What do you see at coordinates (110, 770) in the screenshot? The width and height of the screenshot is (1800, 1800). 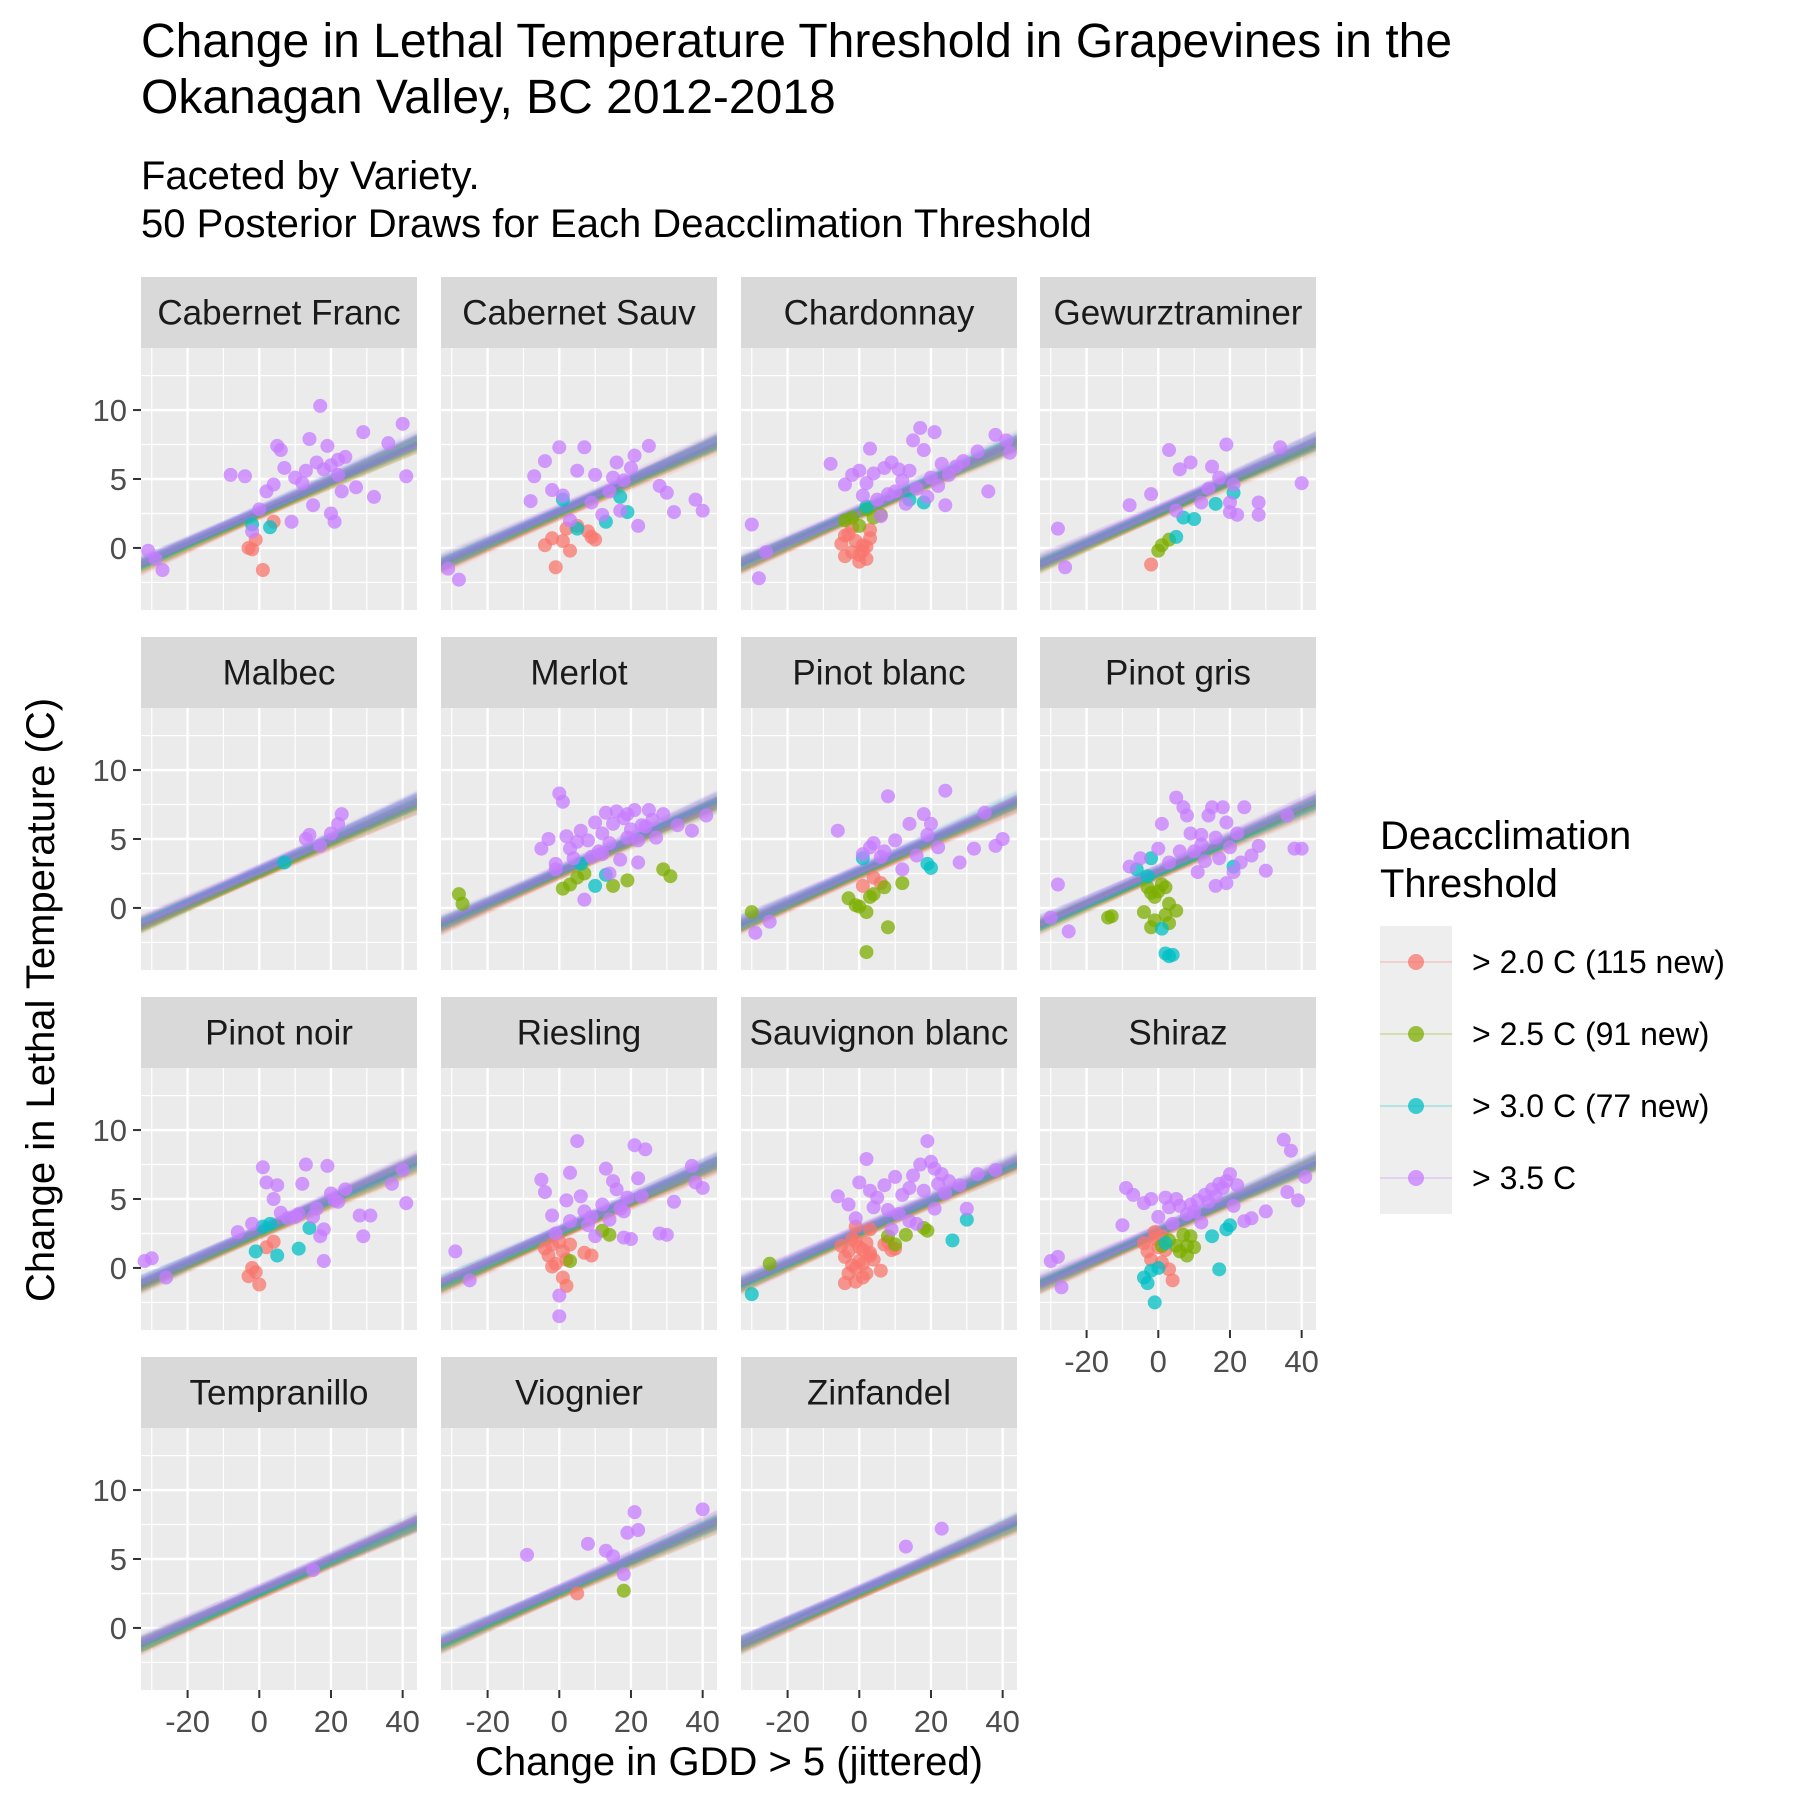 I see `y-tick-label: 10` at bounding box center [110, 770].